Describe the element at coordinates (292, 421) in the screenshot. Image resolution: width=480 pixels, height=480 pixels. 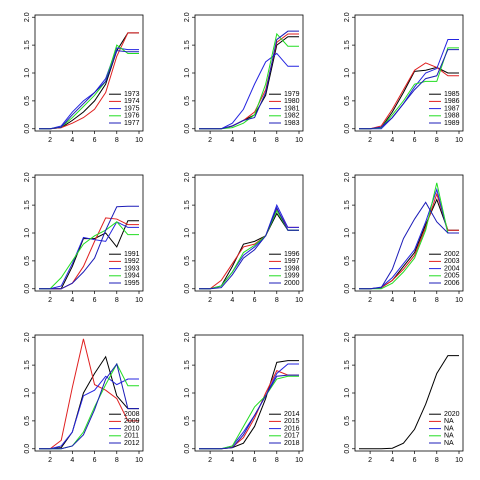
I see `legend-label: 2015` at that location.